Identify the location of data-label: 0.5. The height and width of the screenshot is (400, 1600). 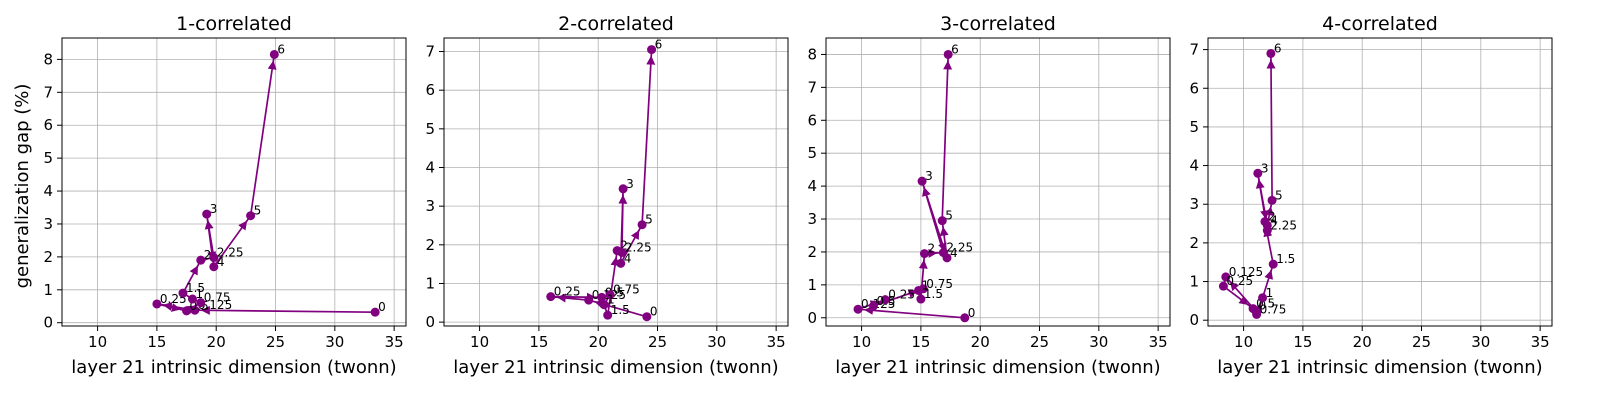
(885, 301).